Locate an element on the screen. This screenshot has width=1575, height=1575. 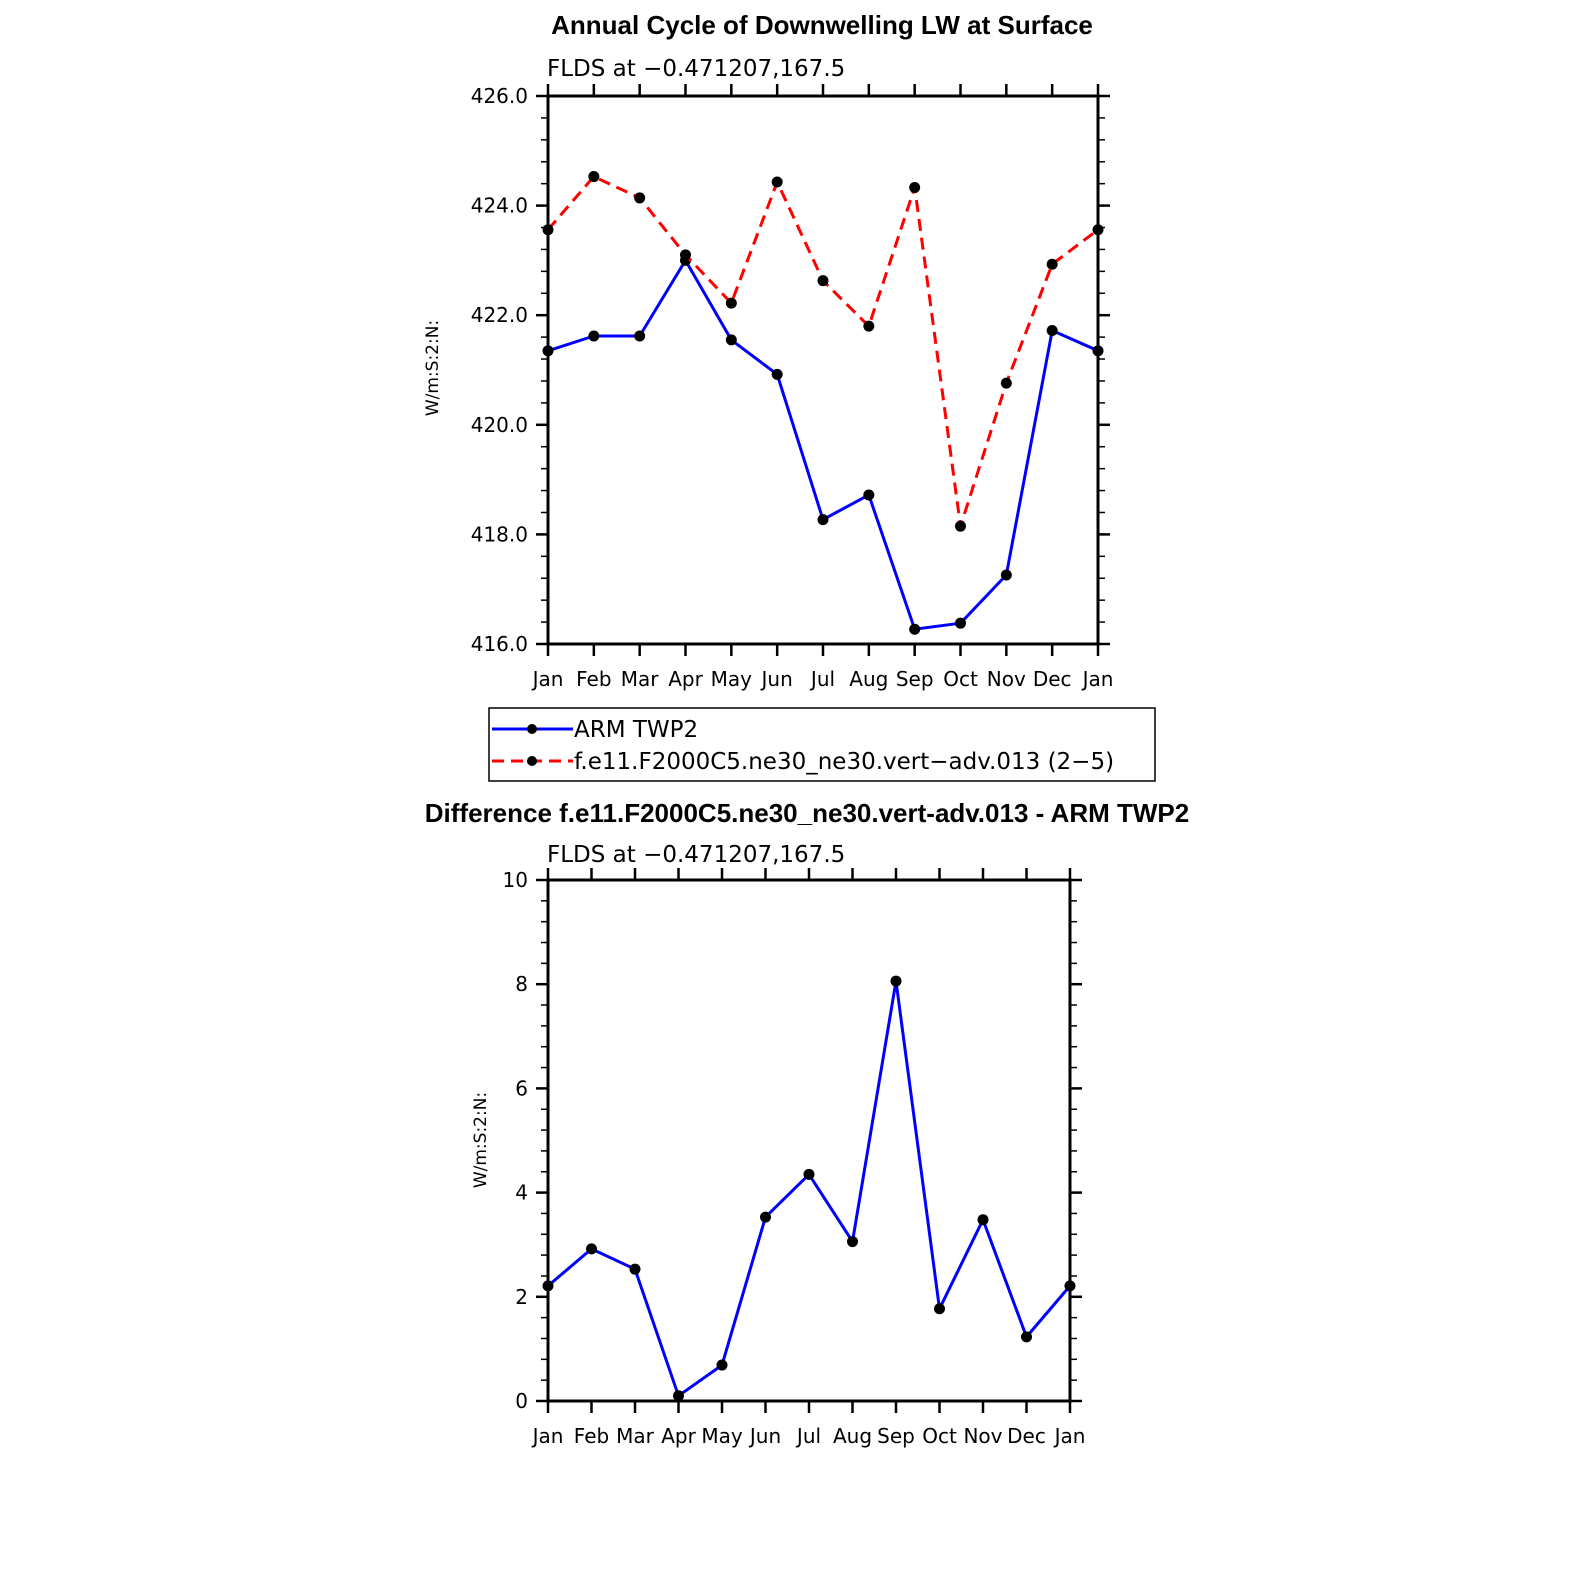
top-x-ticks: Jan Feb Mar Apr May Jun Jul Aug Sep Oct Nov Dec Jan is located at coordinates (822, 387).